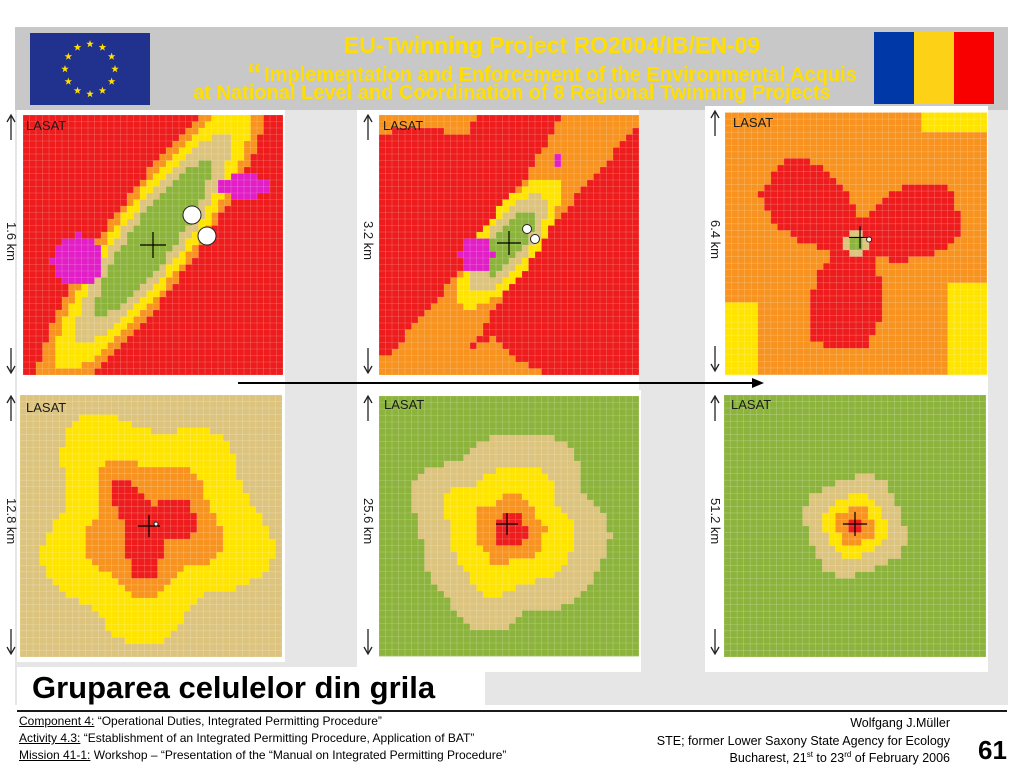 The height and width of the screenshot is (768, 1024). I want to click on heading-backing, so click(251, 687).